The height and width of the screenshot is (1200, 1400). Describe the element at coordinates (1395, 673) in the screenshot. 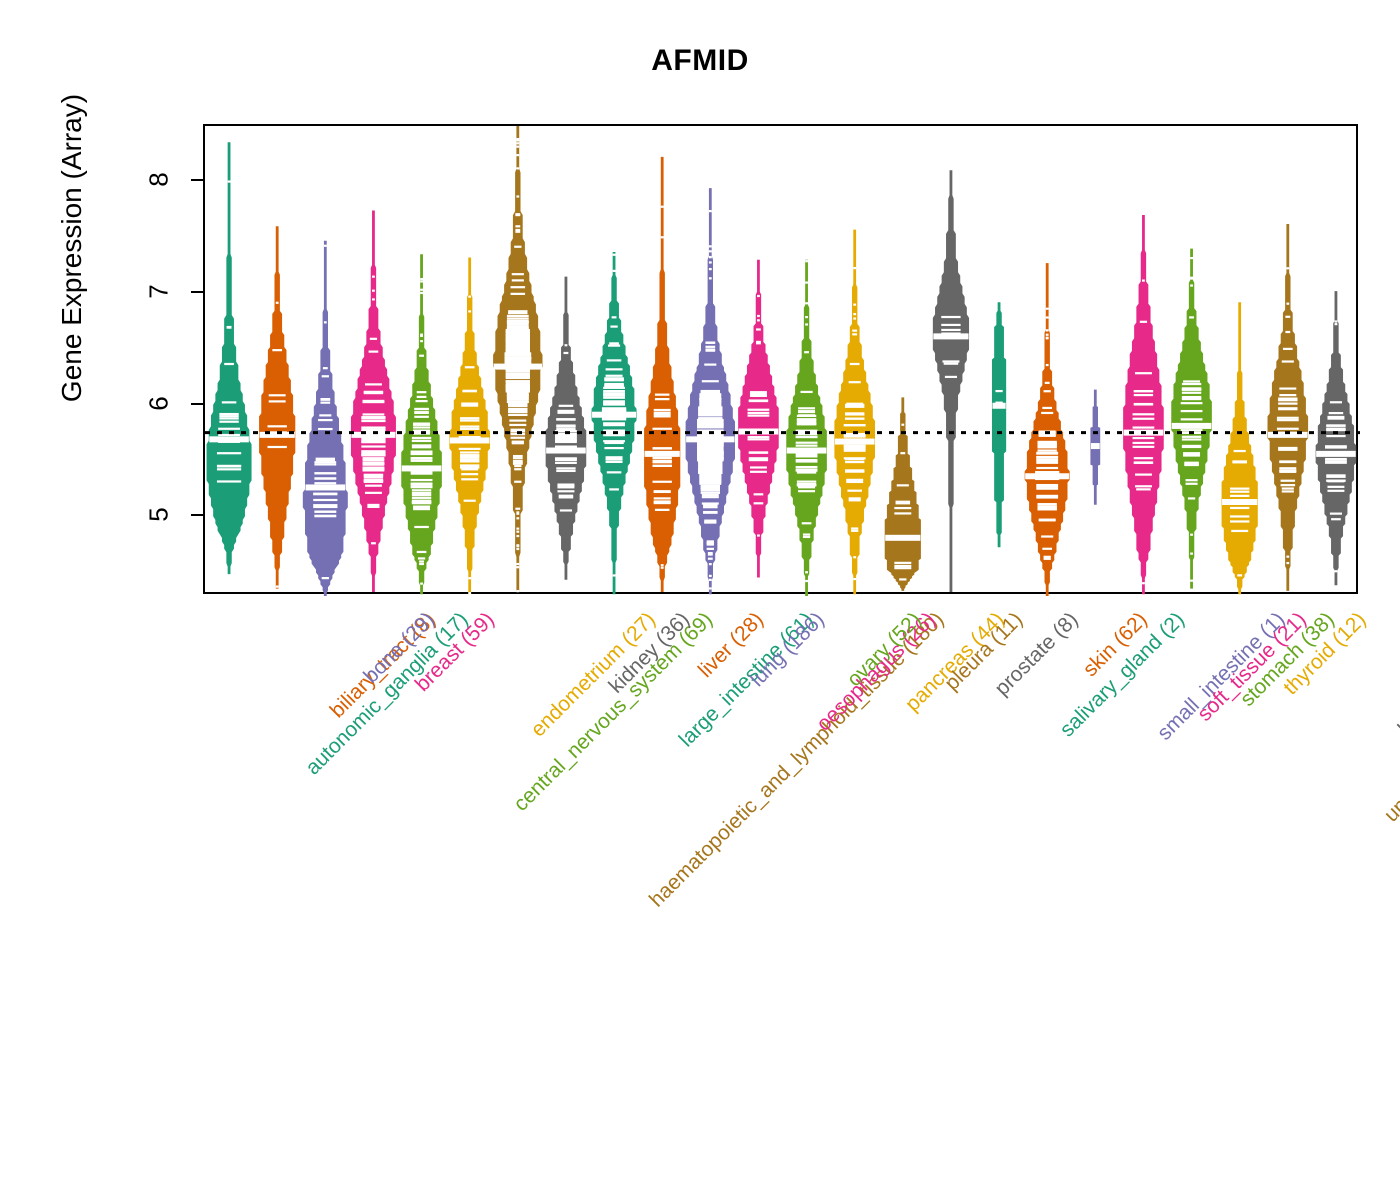

I see `x-tick-label-urinary_tract: urinary_tract (27)` at that location.